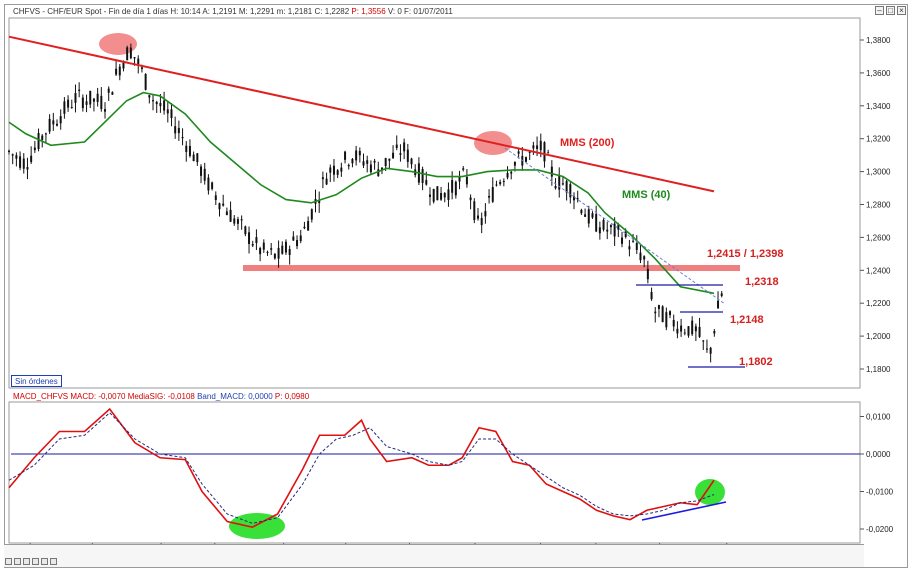 Image resolution: width=912 pixels, height=572 pixels. Describe the element at coordinates (878, 336) in the screenshot. I see `price-y-tick-label: 1,2000` at that location.